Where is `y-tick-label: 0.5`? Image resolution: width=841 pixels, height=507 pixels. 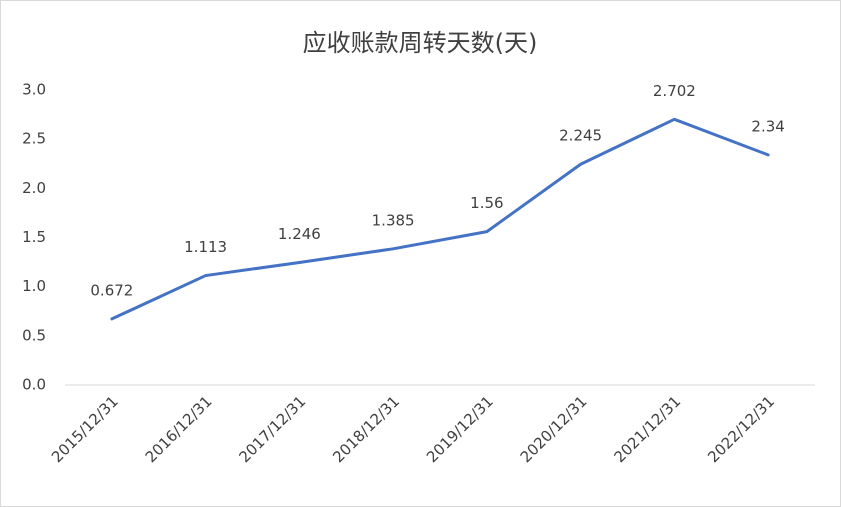
y-tick-label: 0.5 is located at coordinates (34, 335).